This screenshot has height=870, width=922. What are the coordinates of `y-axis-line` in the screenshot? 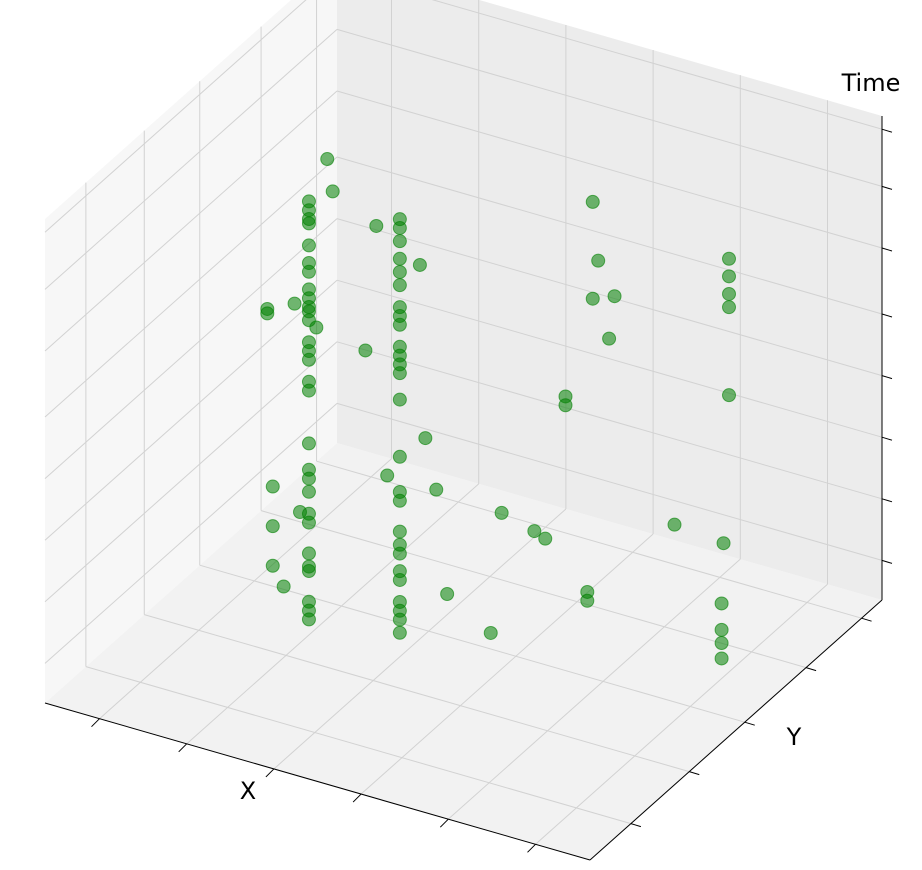 It's located at (736, 730).